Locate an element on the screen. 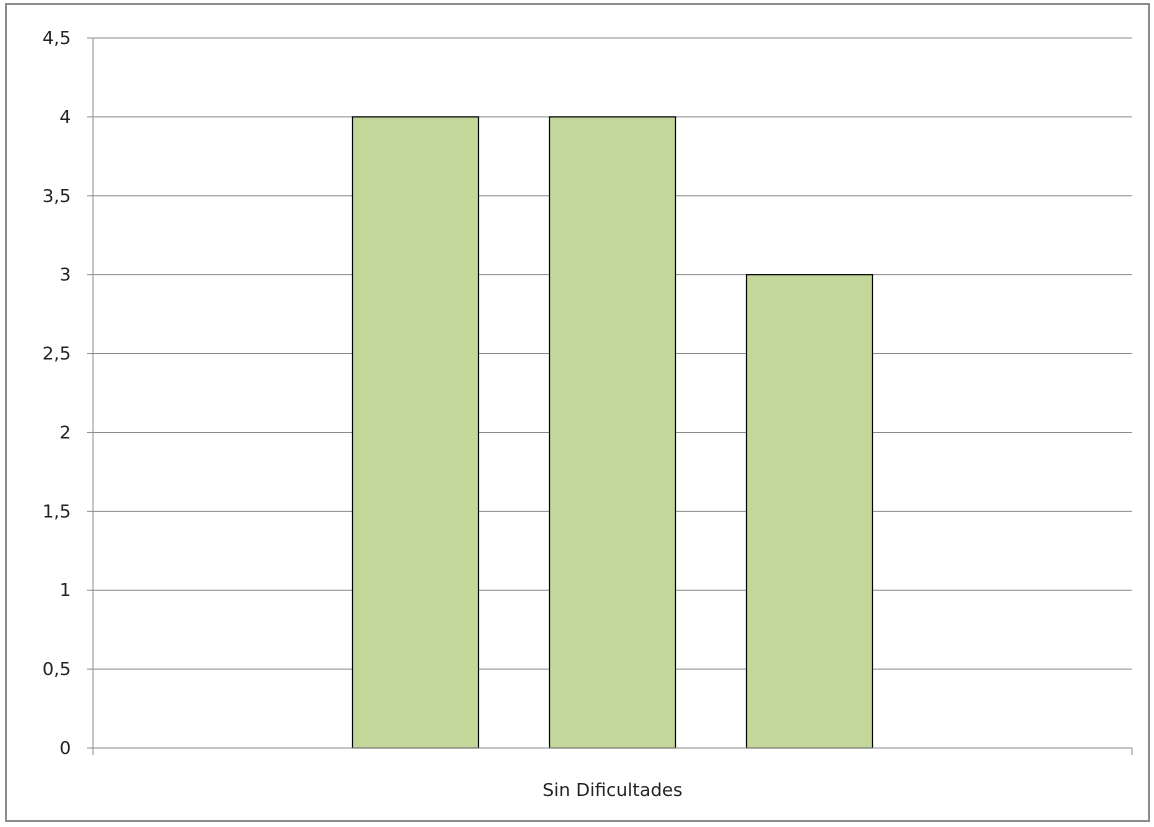 The image size is (1154, 827). y-tick-label: 3 is located at coordinates (65, 275).